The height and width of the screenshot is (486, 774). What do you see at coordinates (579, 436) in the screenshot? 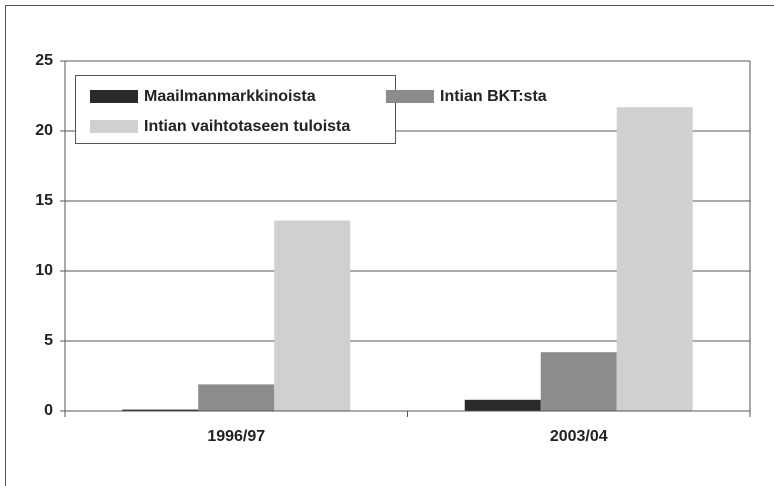
I see `x-tick-label: 2003/04` at bounding box center [579, 436].